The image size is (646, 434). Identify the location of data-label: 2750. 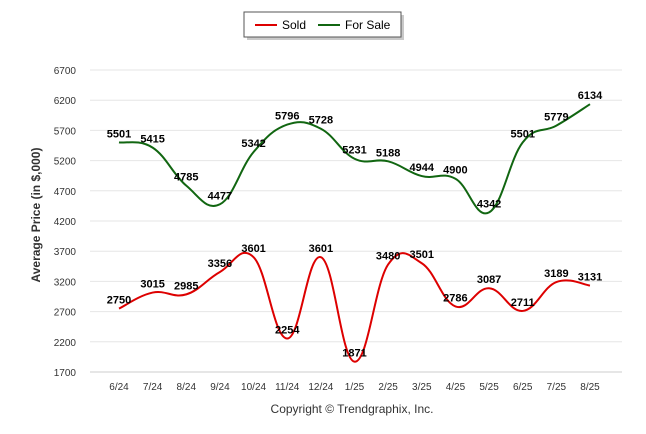
(119, 301).